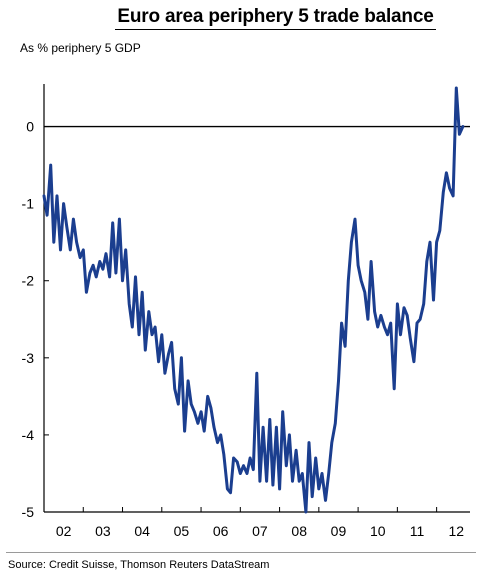 The width and height of the screenshot is (481, 578). Describe the element at coordinates (142, 531) in the screenshot. I see `x-tick-label: 04` at that location.